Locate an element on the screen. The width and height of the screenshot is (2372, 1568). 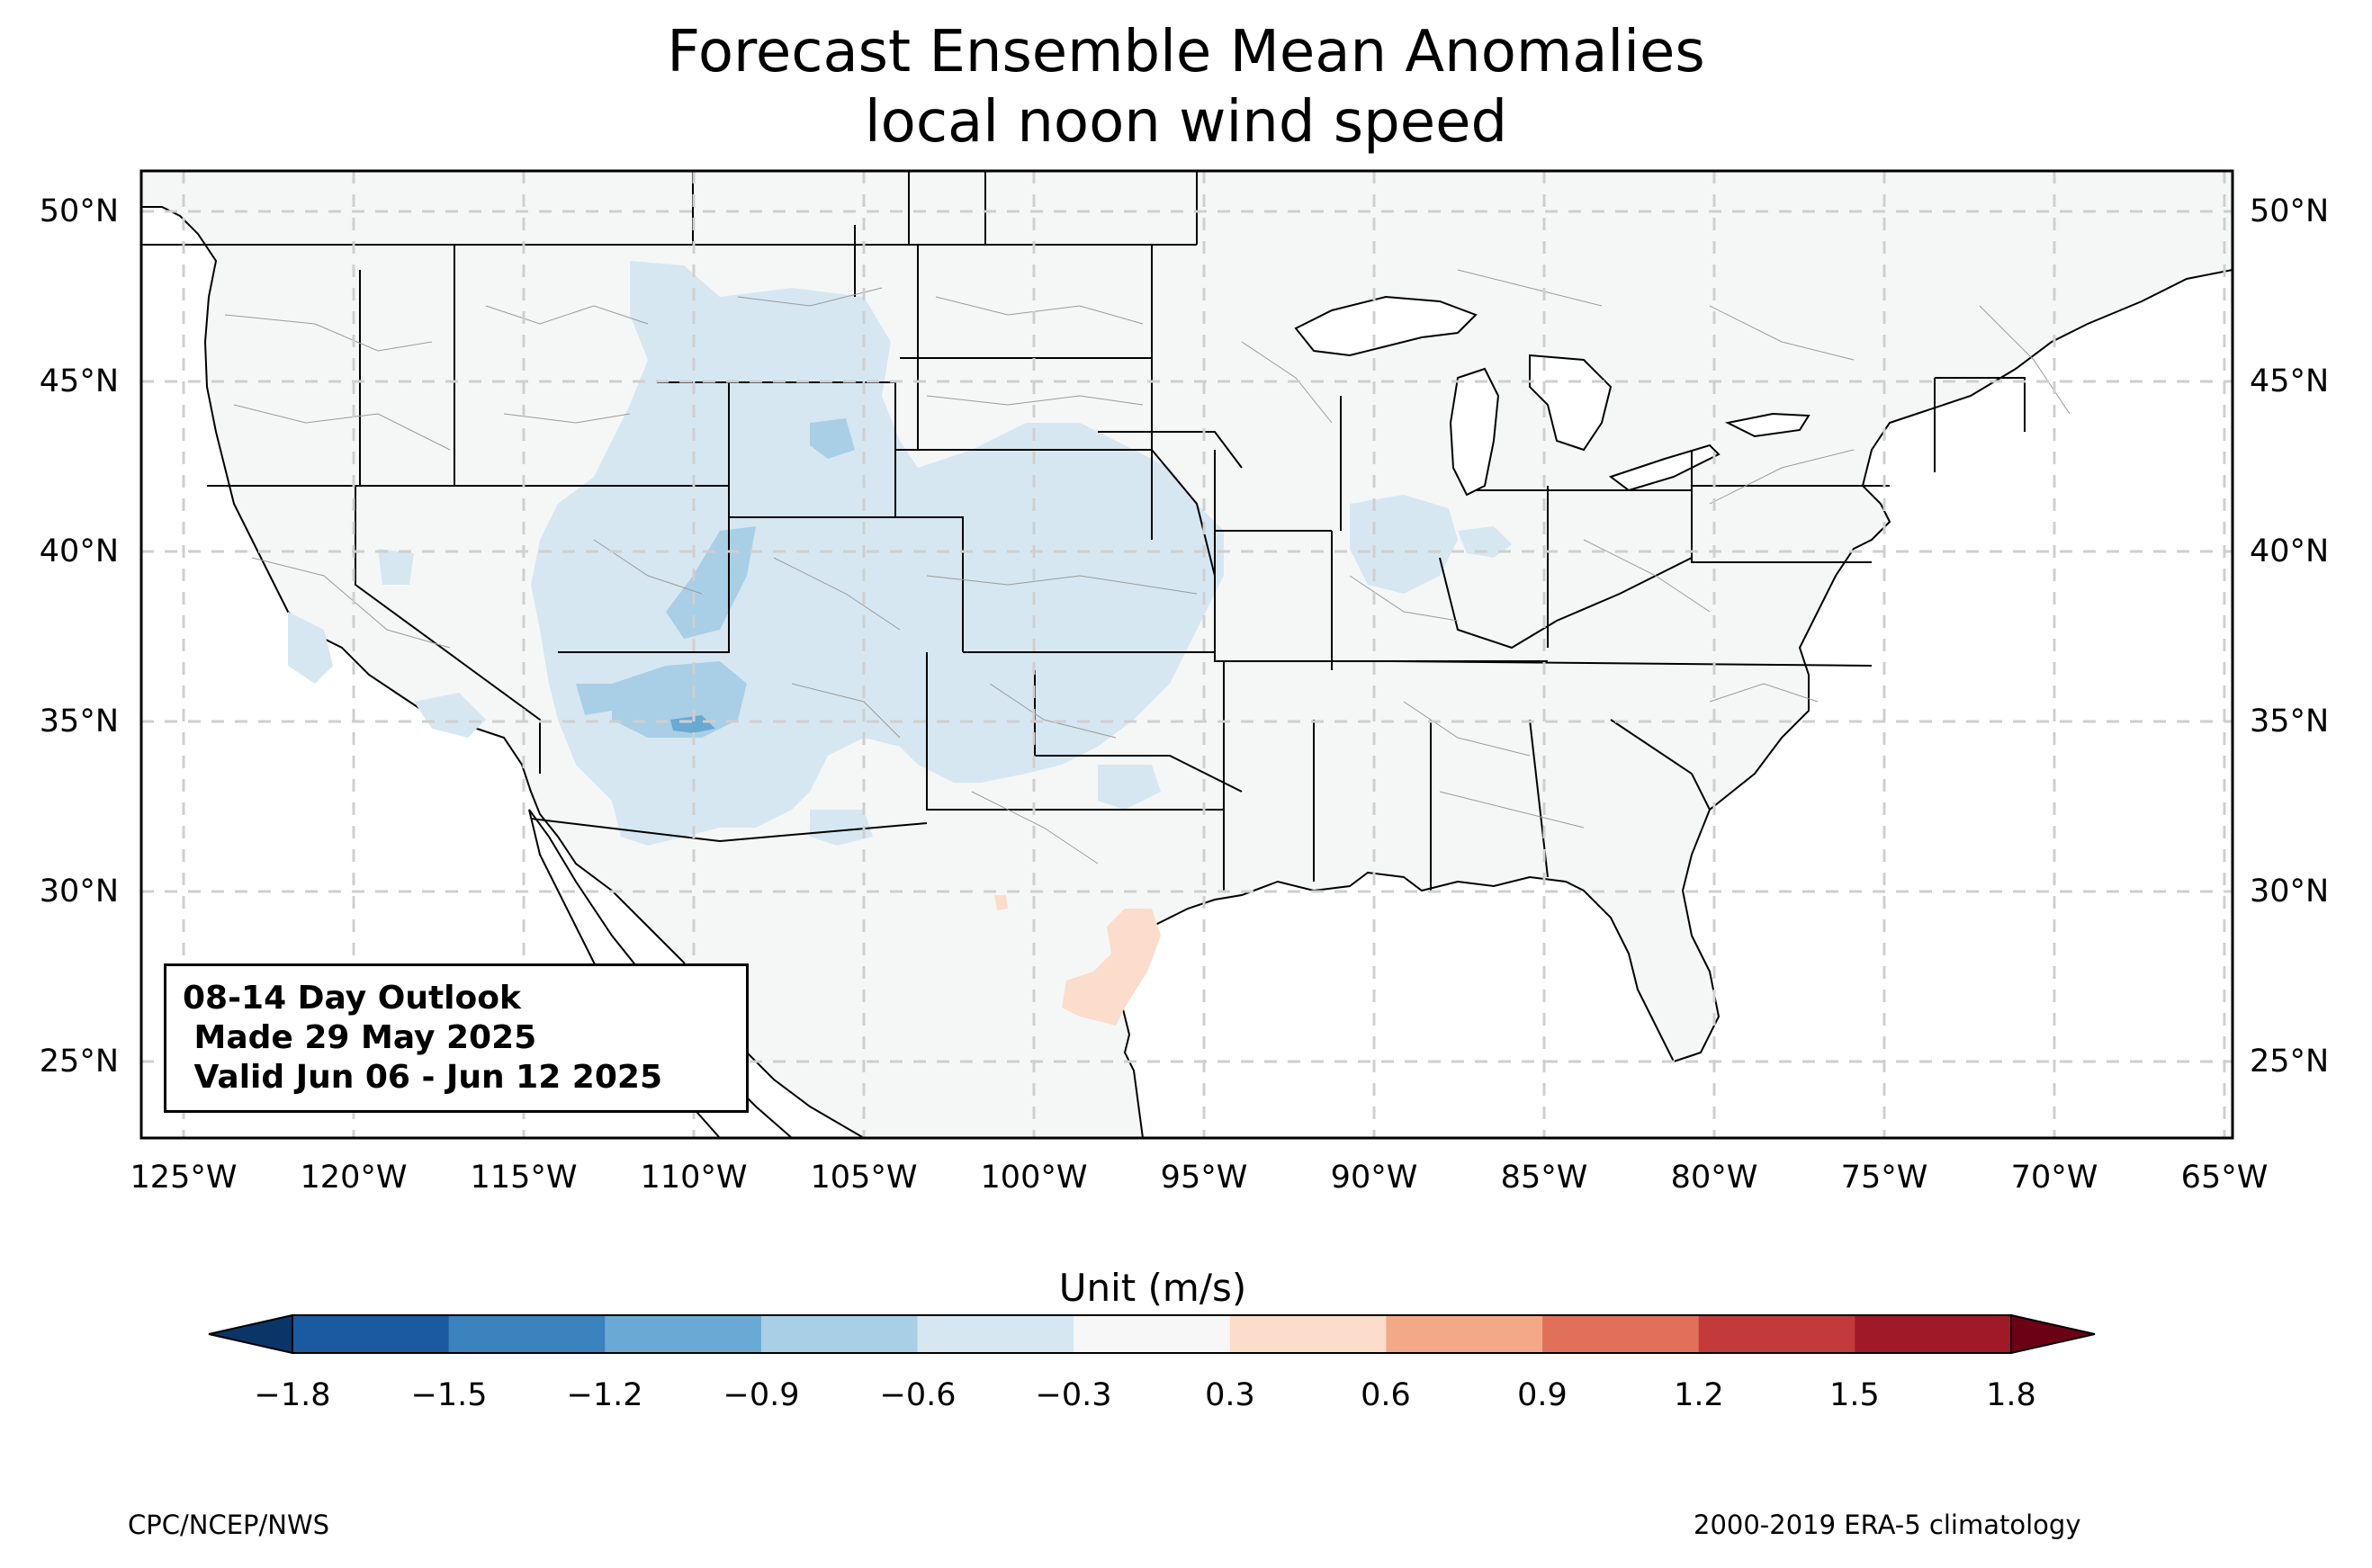
colorbar-under-arrow is located at coordinates (250, 1334).